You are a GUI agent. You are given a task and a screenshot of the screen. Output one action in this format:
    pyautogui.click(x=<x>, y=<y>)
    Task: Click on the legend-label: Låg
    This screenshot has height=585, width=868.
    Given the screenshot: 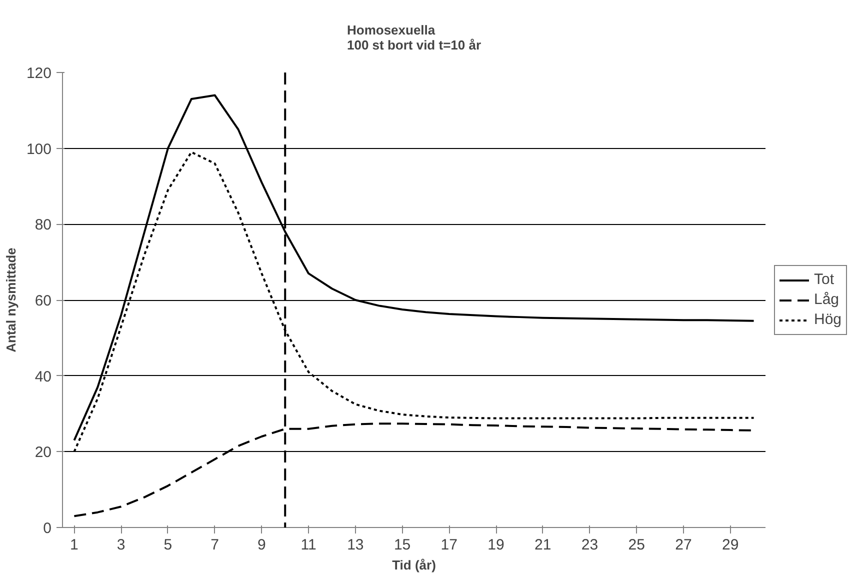 What is the action you would take?
    pyautogui.click(x=827, y=299)
    